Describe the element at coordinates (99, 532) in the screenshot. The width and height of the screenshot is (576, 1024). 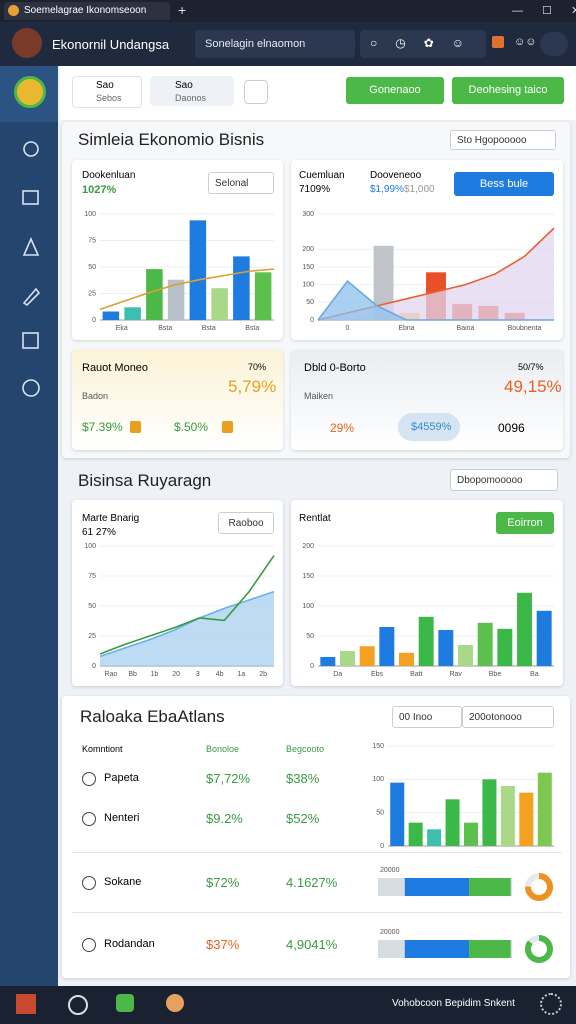
I see `card-value: 61 27%` at that location.